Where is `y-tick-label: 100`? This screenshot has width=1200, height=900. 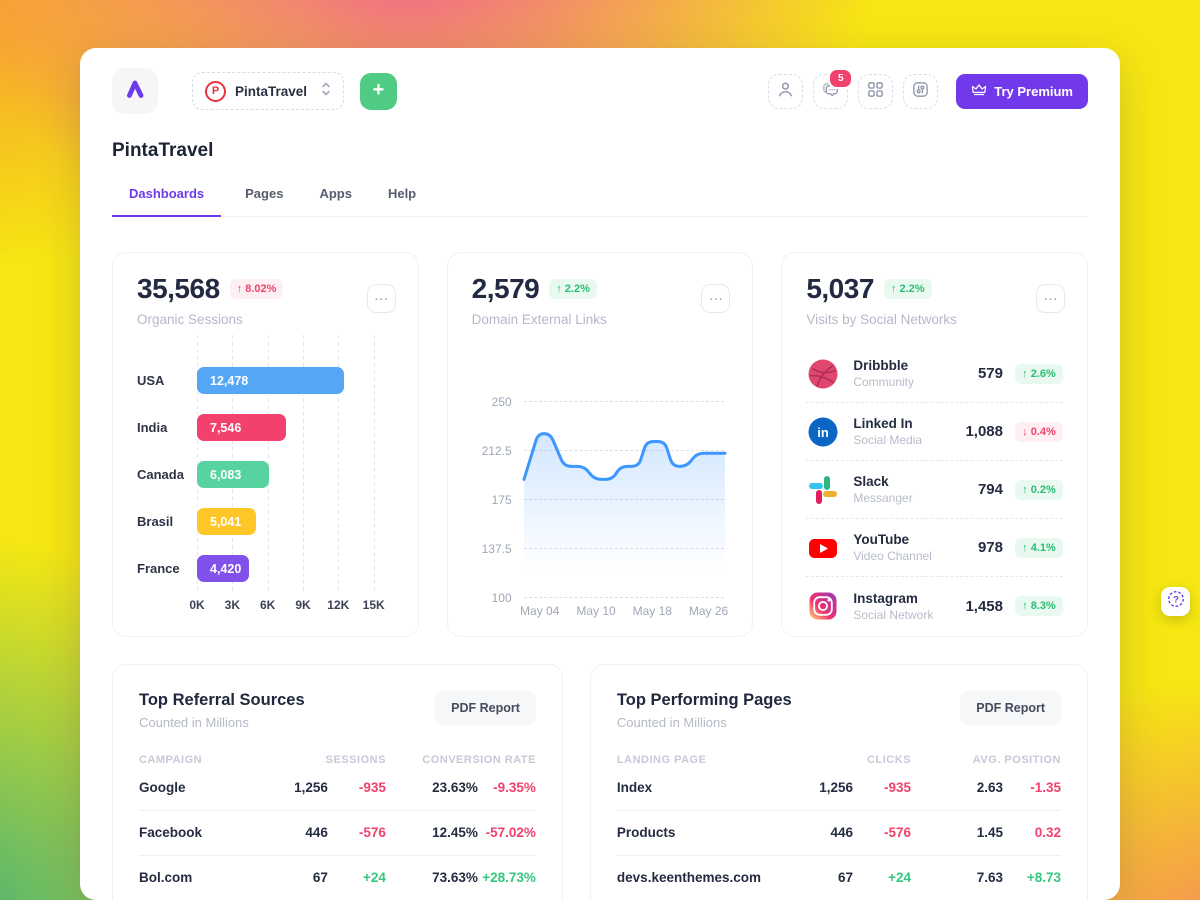
y-tick-label: 100 is located at coordinates (501, 598).